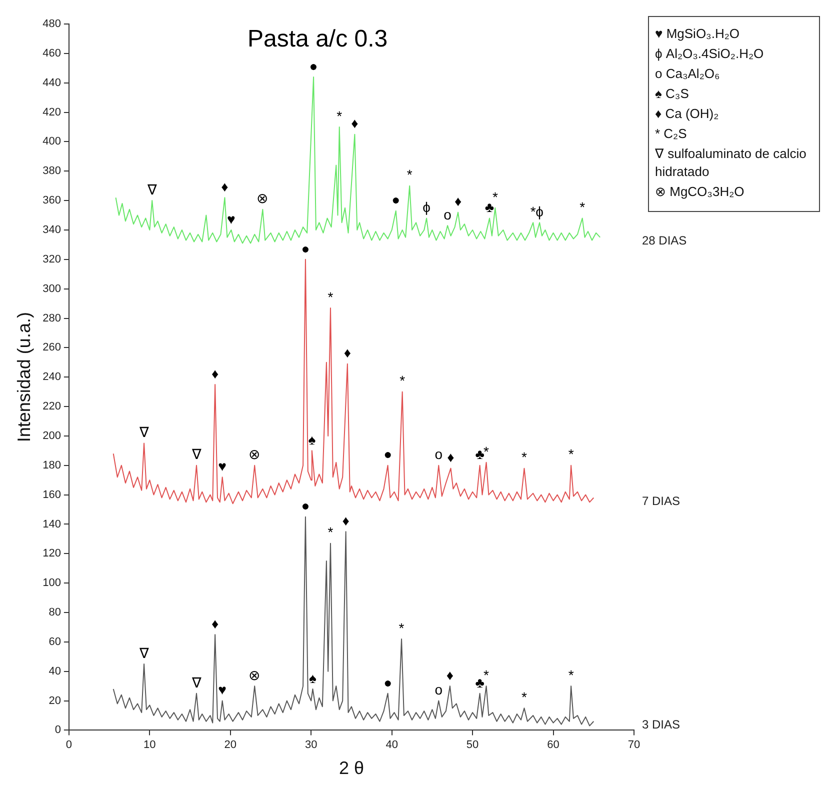 This screenshot has height=804, width=824. Describe the element at coordinates (664, 241) in the screenshot. I see `text: 28 DIAS` at that location.